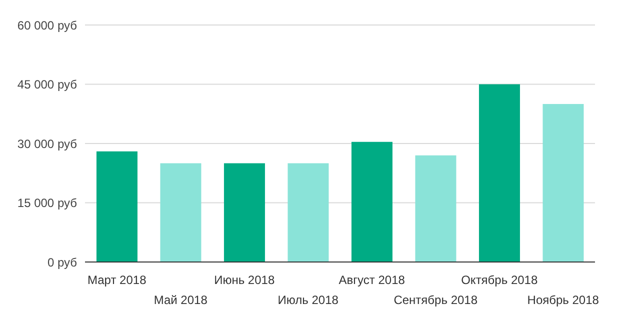 The width and height of the screenshot is (620, 320). What do you see at coordinates (117, 280) in the screenshot?
I see `x-tick-label: Март 2018` at bounding box center [117, 280].